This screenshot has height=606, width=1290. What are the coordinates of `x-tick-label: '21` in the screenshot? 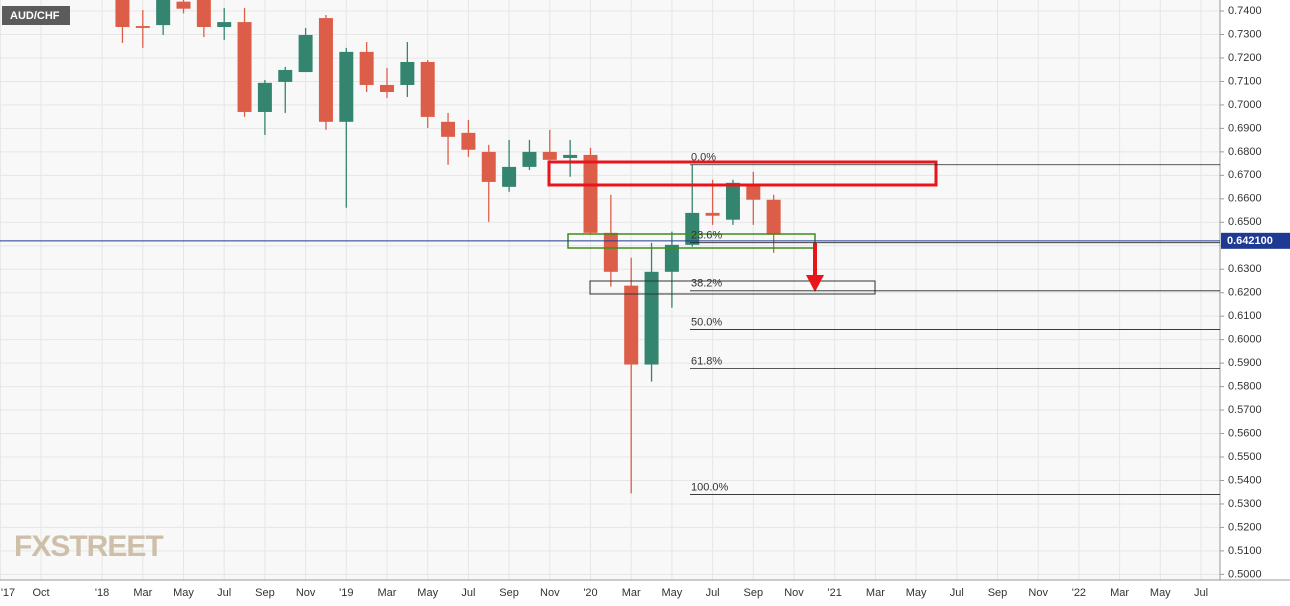 It's located at (835, 593).